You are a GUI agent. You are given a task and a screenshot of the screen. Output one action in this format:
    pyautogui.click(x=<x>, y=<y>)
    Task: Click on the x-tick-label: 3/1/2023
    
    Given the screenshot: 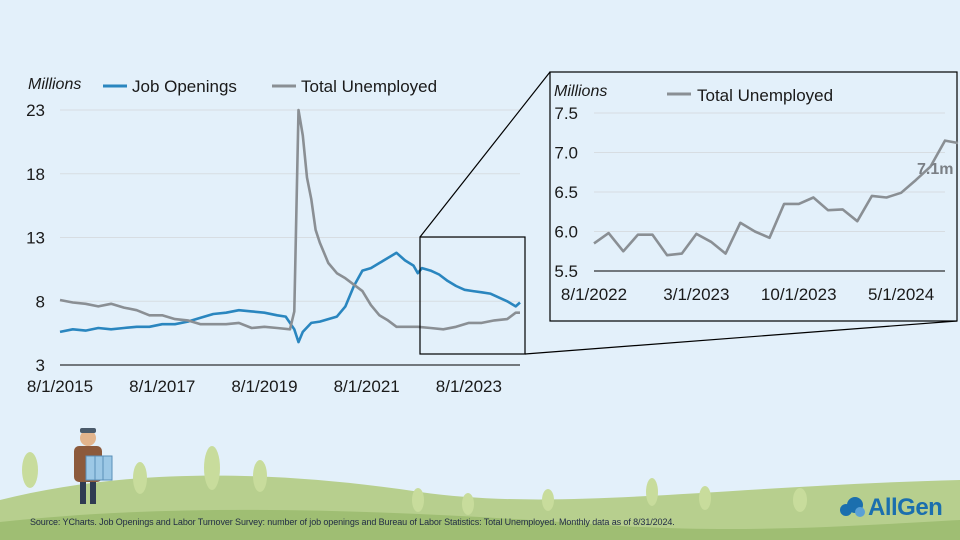 What is the action you would take?
    pyautogui.click(x=696, y=294)
    